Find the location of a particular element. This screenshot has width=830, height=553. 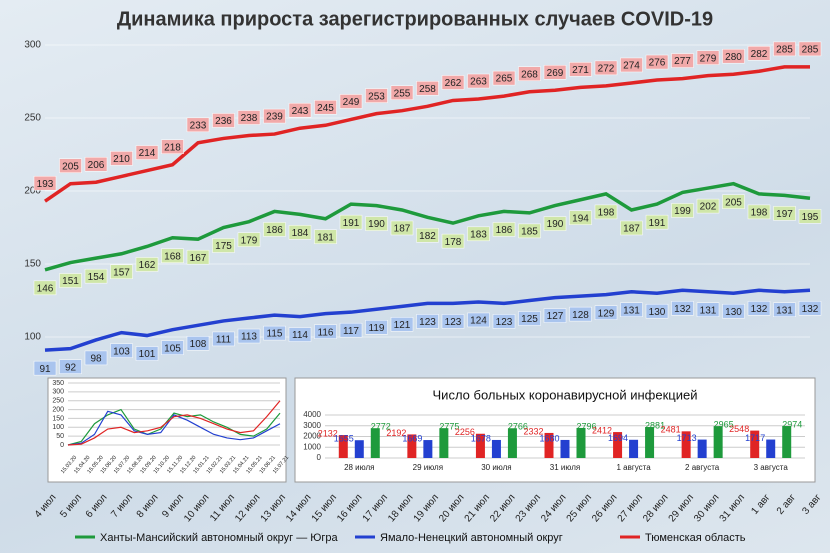

data-label: 91 is located at coordinates (45, 369).